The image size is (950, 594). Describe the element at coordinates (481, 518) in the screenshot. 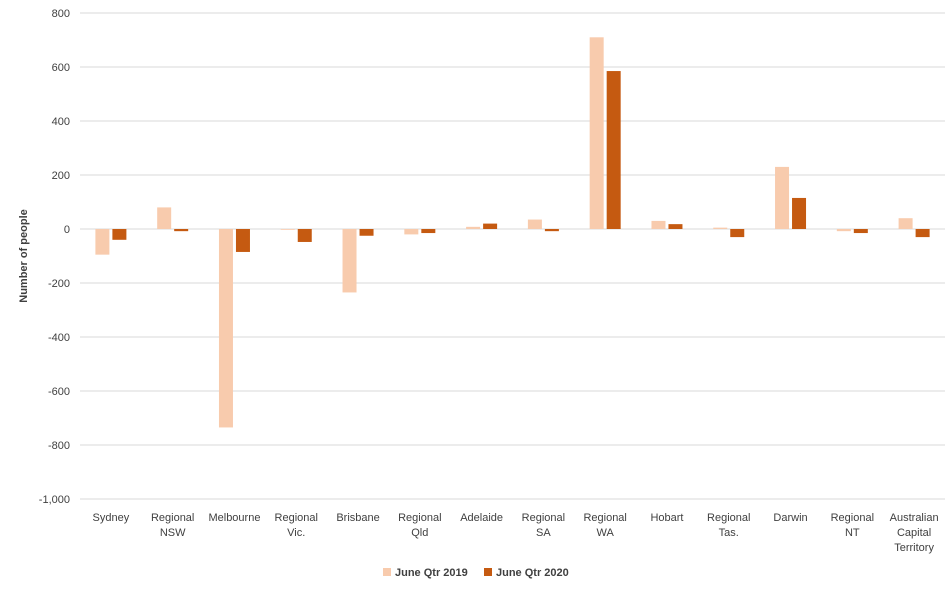

I see `x-category-label: Adelaide` at that location.